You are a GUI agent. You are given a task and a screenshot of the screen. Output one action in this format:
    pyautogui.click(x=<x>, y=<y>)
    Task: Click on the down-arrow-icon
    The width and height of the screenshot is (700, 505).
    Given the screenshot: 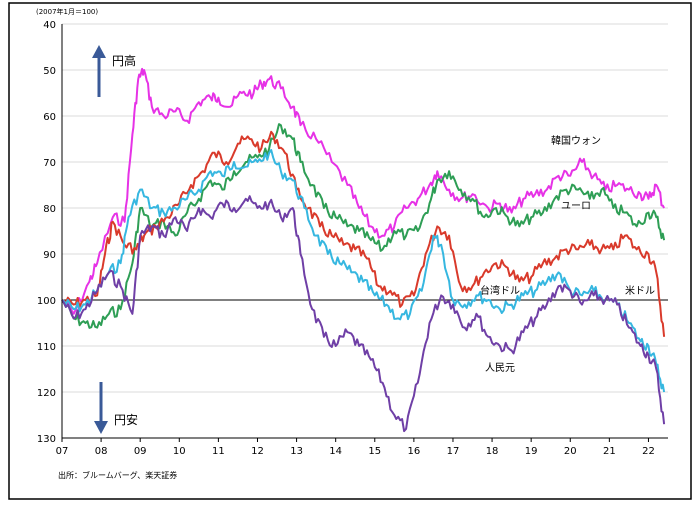 What is the action you would take?
    pyautogui.click(x=101, y=408)
    